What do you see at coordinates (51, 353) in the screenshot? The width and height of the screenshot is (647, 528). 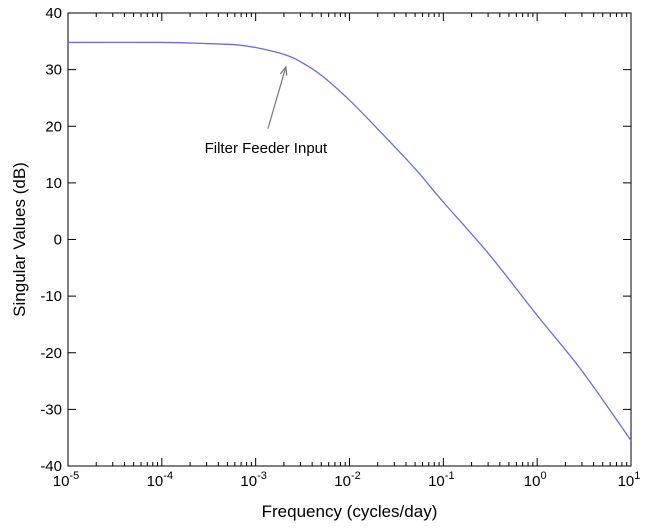 I see `y-tick-label: -20` at bounding box center [51, 353].